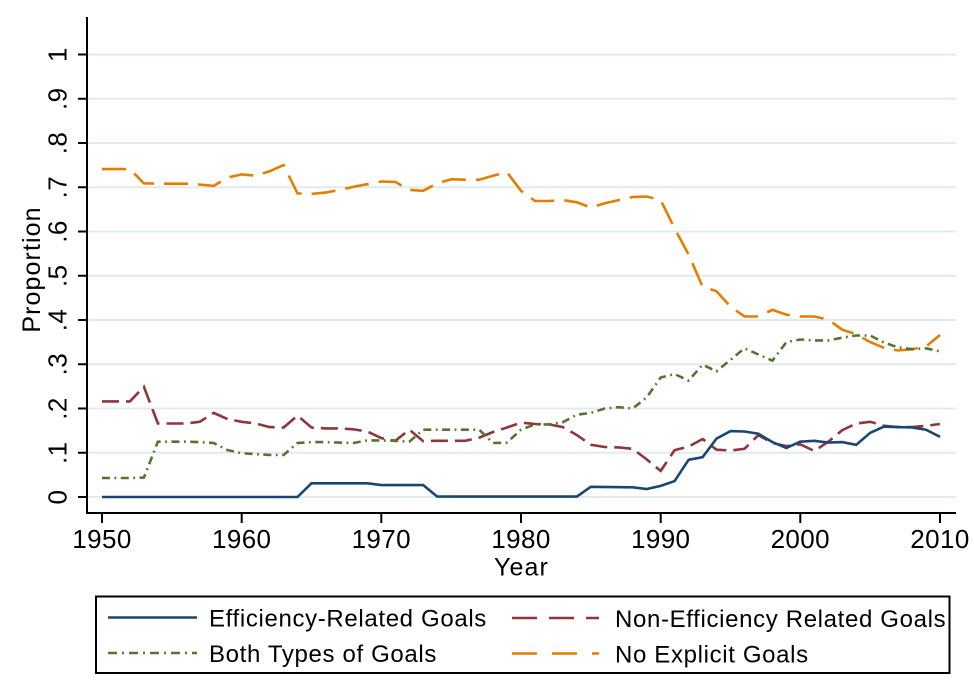 The height and width of the screenshot is (698, 974). Describe the element at coordinates (58, 453) in the screenshot. I see `svg-text: .1` at that location.